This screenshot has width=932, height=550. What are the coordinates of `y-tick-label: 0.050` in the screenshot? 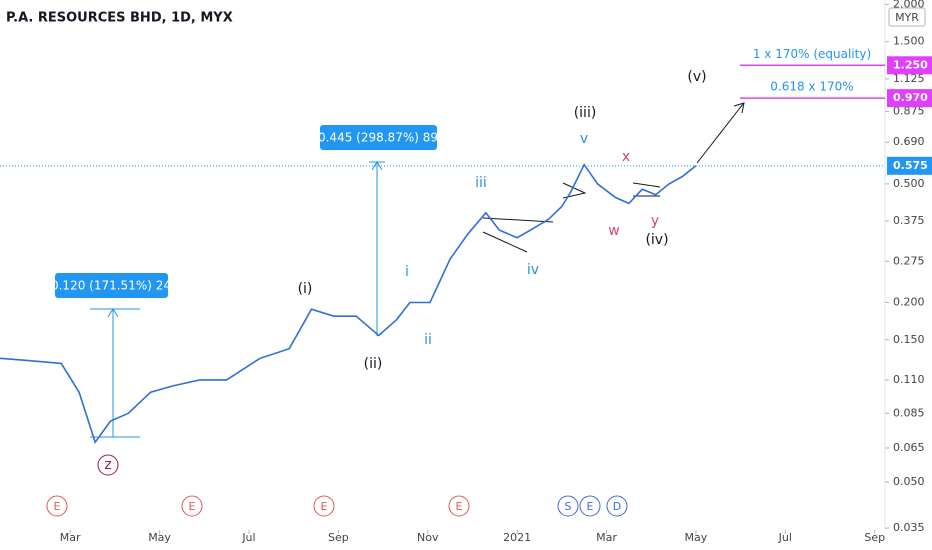 It's located at (909, 481).